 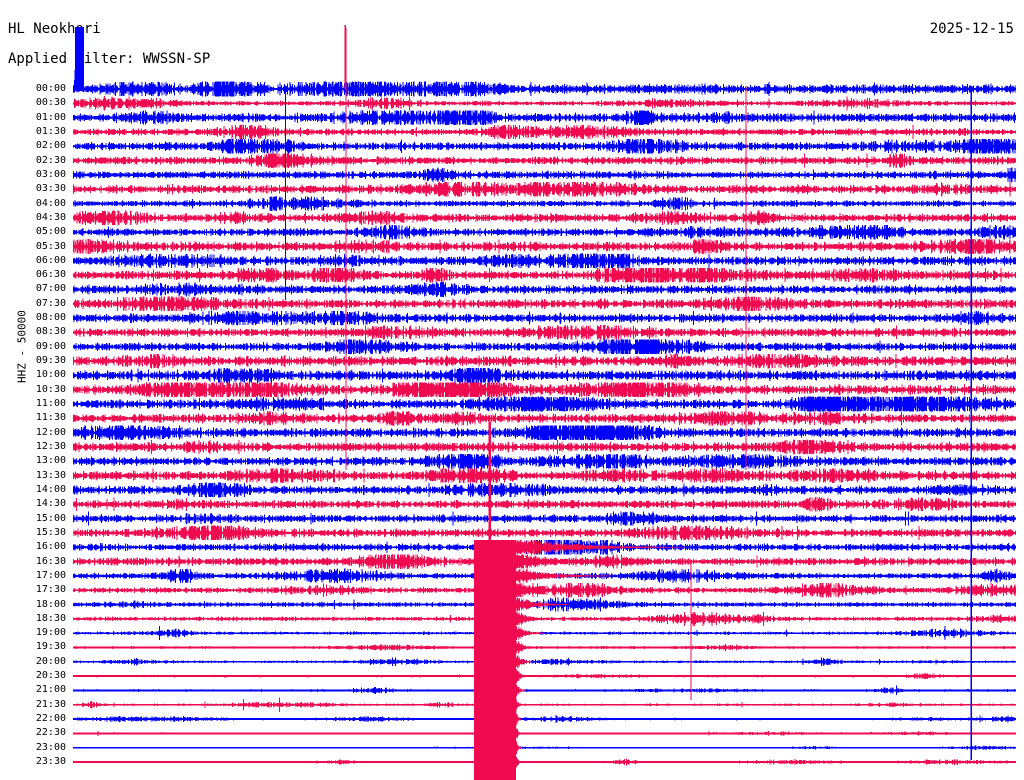 What do you see at coordinates (50, 203) in the screenshot?
I see `time-label-0400: 04:00` at bounding box center [50, 203].